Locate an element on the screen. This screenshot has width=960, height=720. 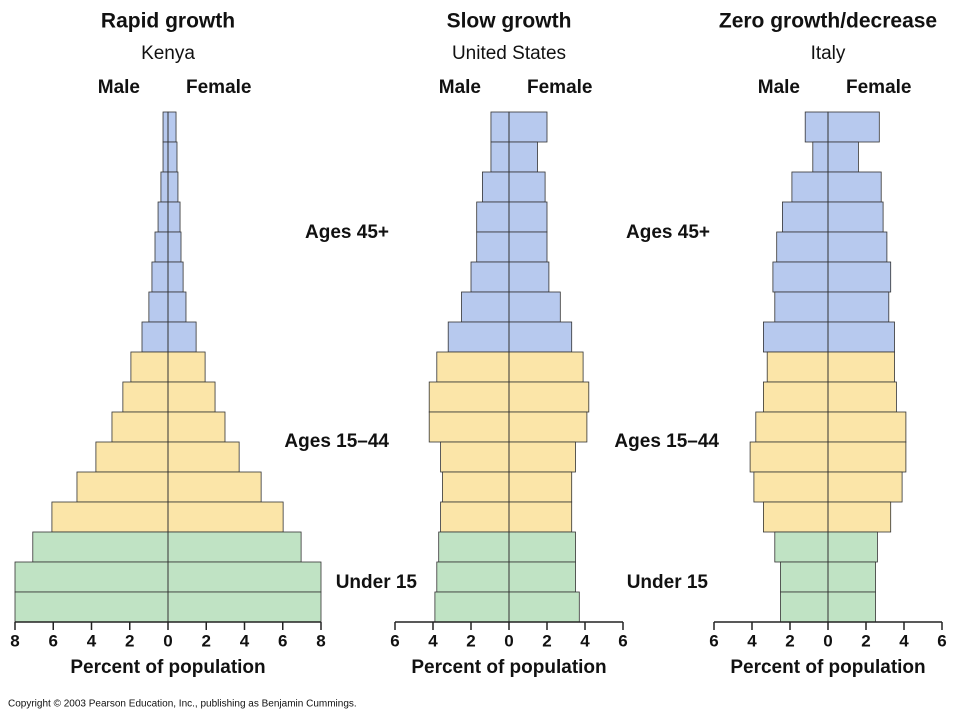
age-group-label: Ages 15–44 is located at coordinates (336, 441).